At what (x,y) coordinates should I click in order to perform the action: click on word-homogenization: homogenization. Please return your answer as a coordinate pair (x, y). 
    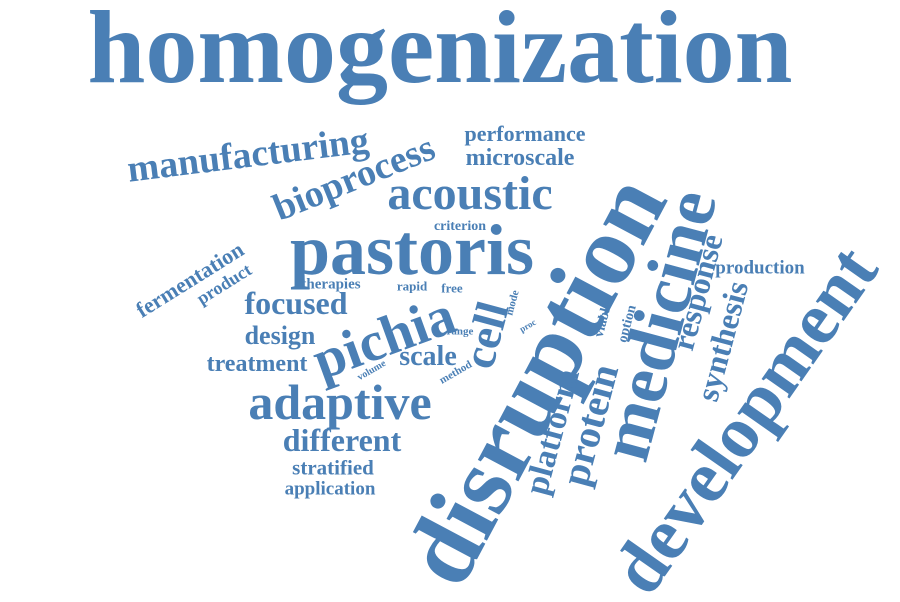
    Looking at the image, I should click on (440, 52).